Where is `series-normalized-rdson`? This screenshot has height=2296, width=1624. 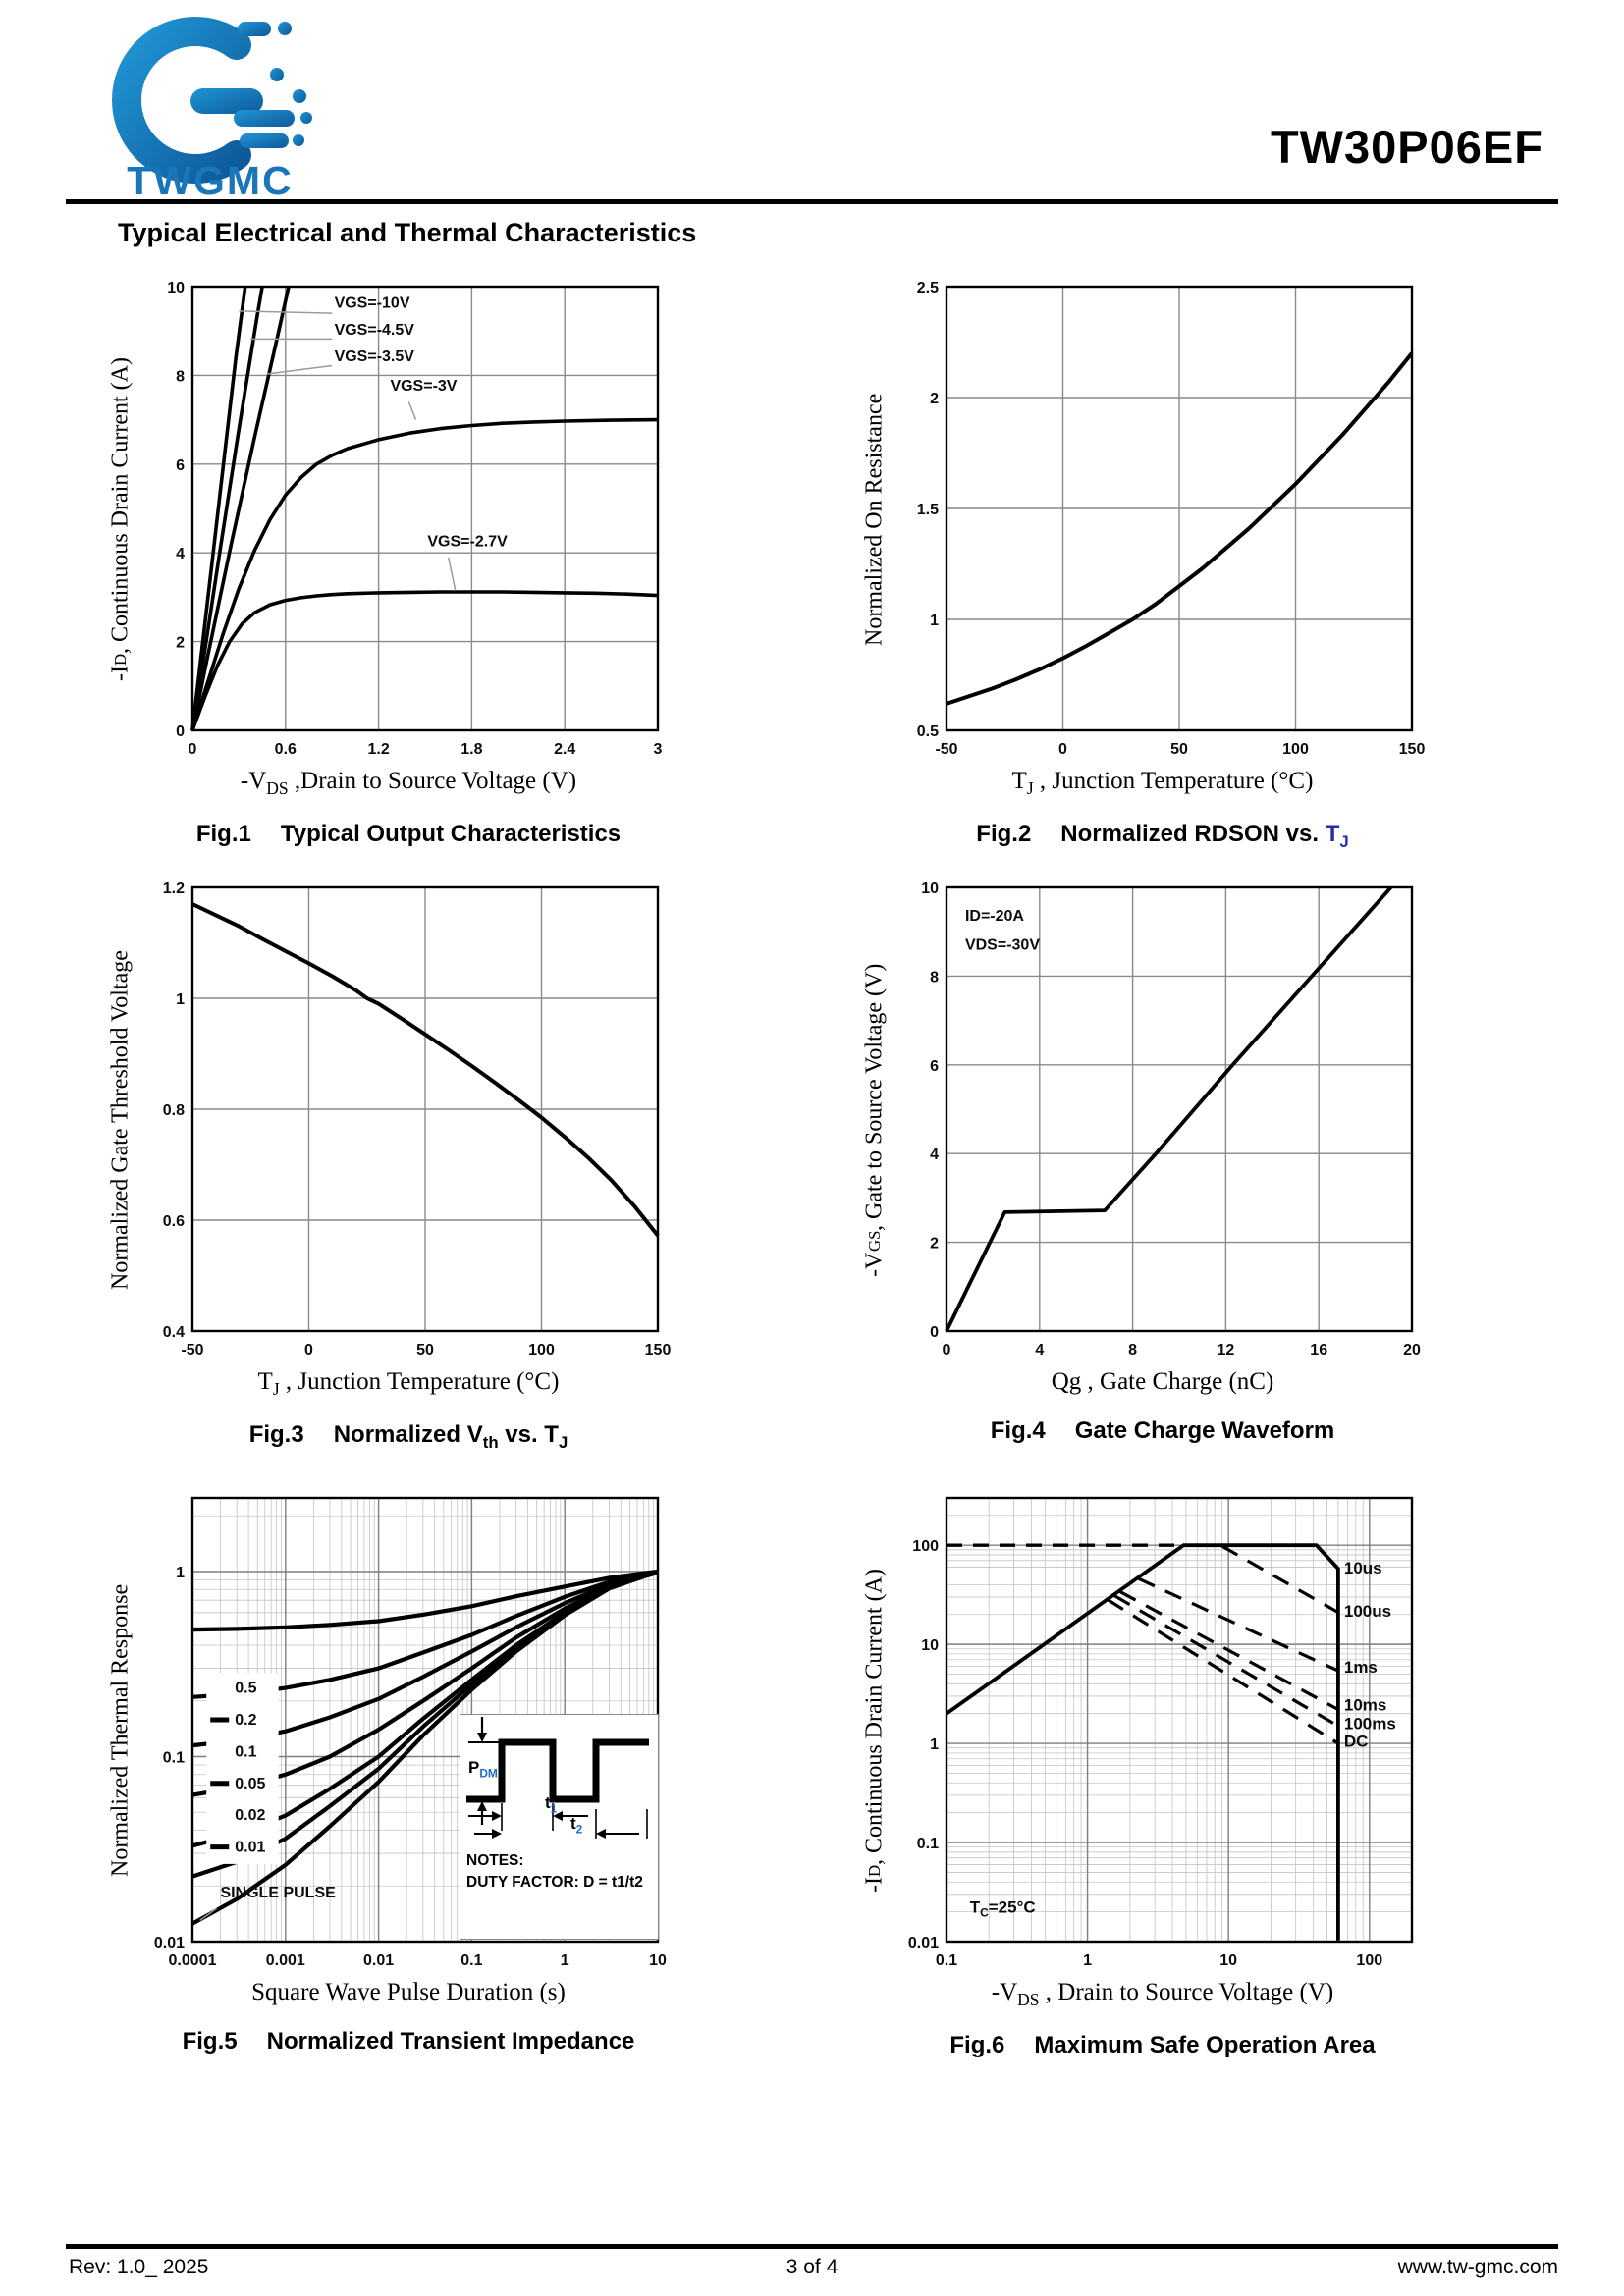 series-normalized-rdson is located at coordinates (1180, 528).